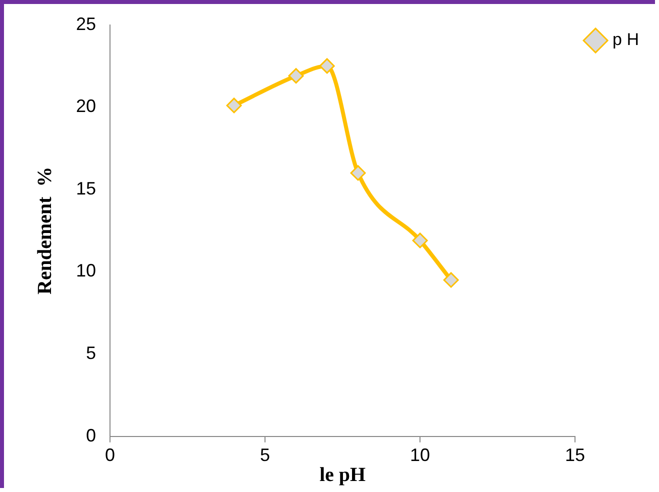  What do you see at coordinates (420, 455) in the screenshot?
I see `x-tick-label: 10` at bounding box center [420, 455].